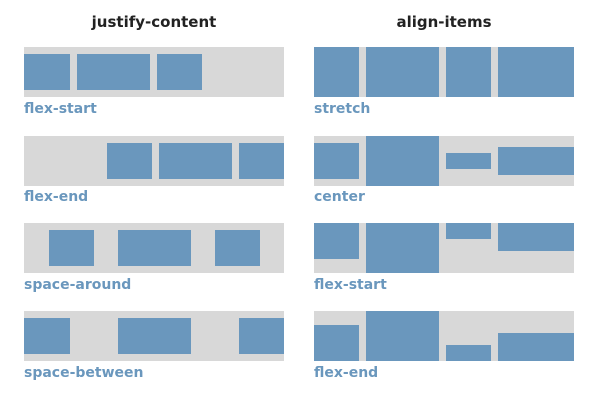  Describe the element at coordinates (78, 285) in the screenshot. I see `justify-space-around-label: space-around` at that location.